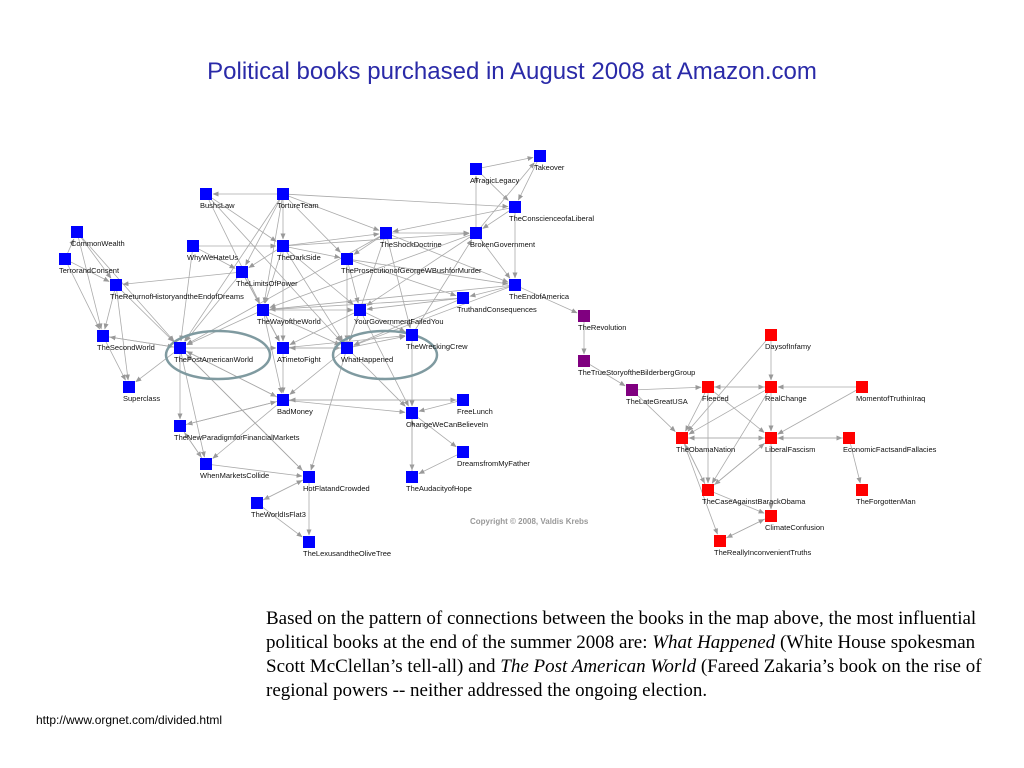  What do you see at coordinates (439, 488) in the screenshot?
I see `node-label: TheAudacityofHope` at bounding box center [439, 488].